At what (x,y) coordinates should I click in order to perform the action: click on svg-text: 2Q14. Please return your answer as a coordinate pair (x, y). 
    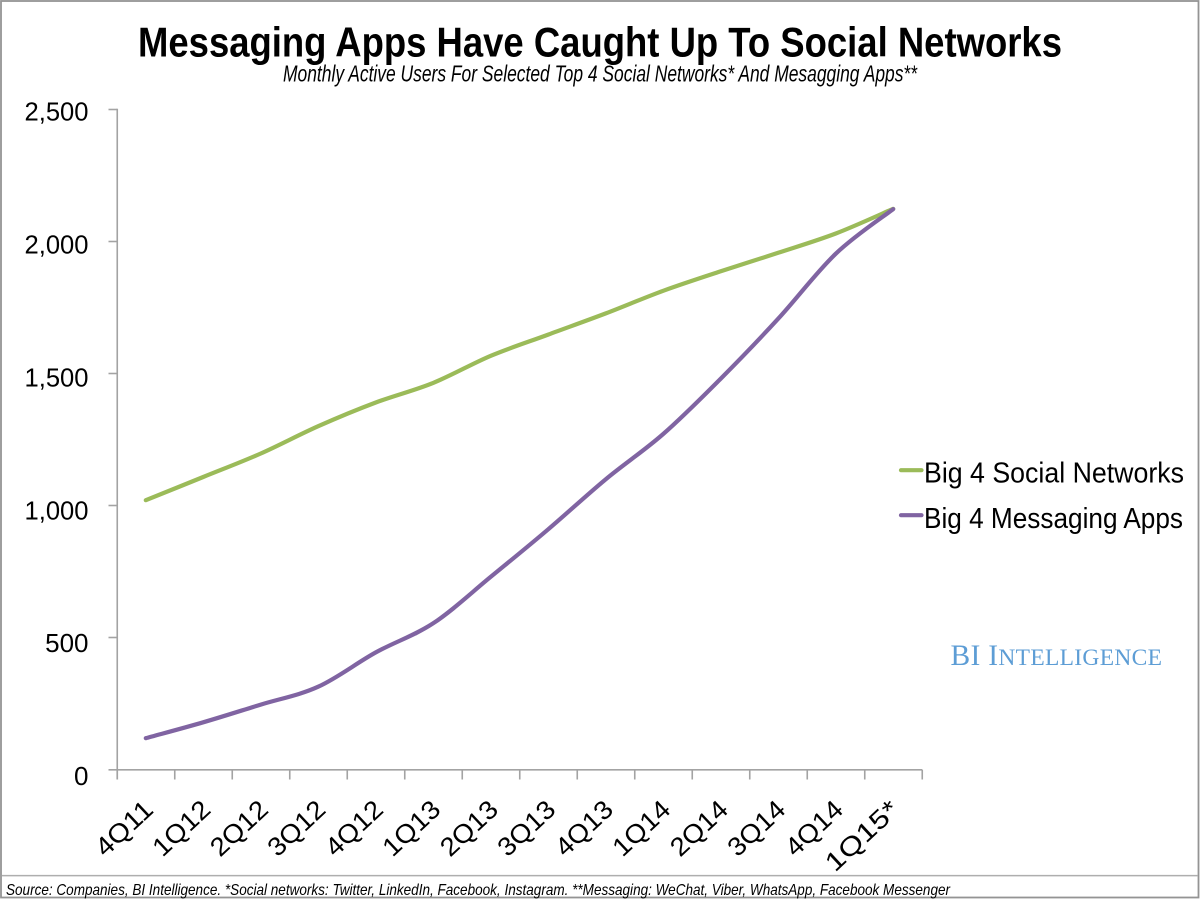
    Looking at the image, I should click on (699, 828).